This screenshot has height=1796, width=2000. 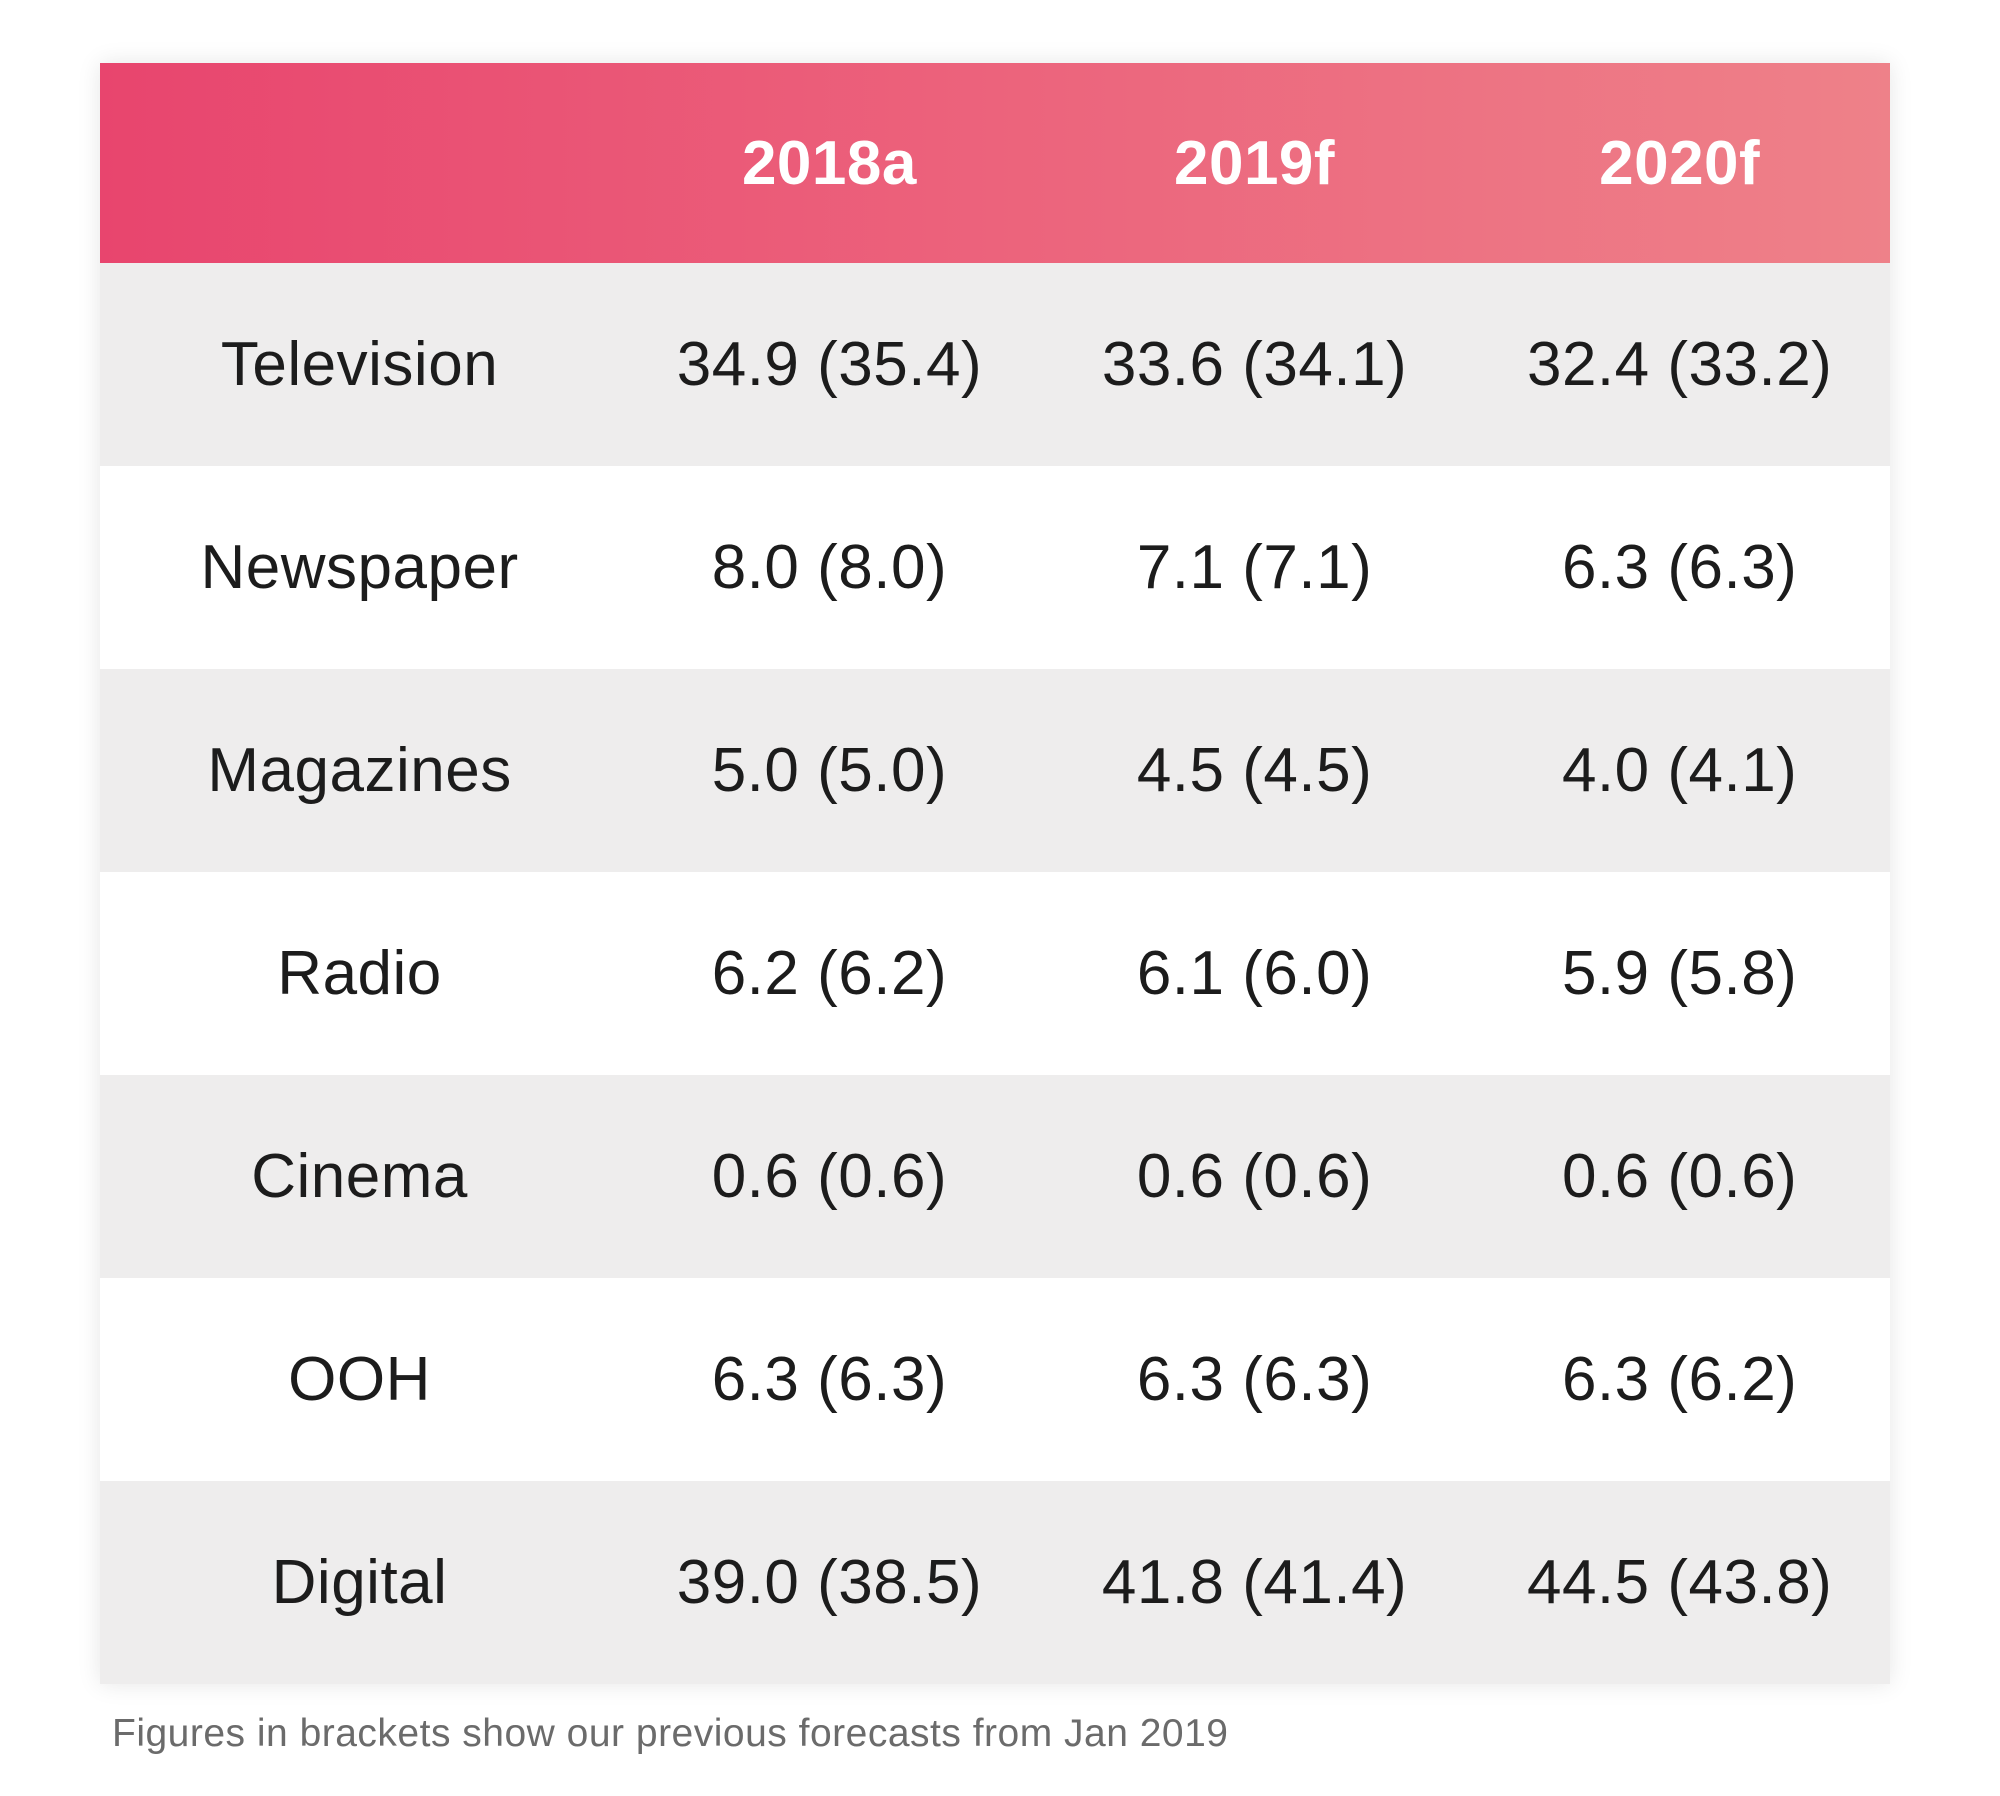 I want to click on table-row-newspaper: Newspaper 8.0 (8.0) 7.1 (7.1) 6.3 (6.3), so click(x=995, y=567).